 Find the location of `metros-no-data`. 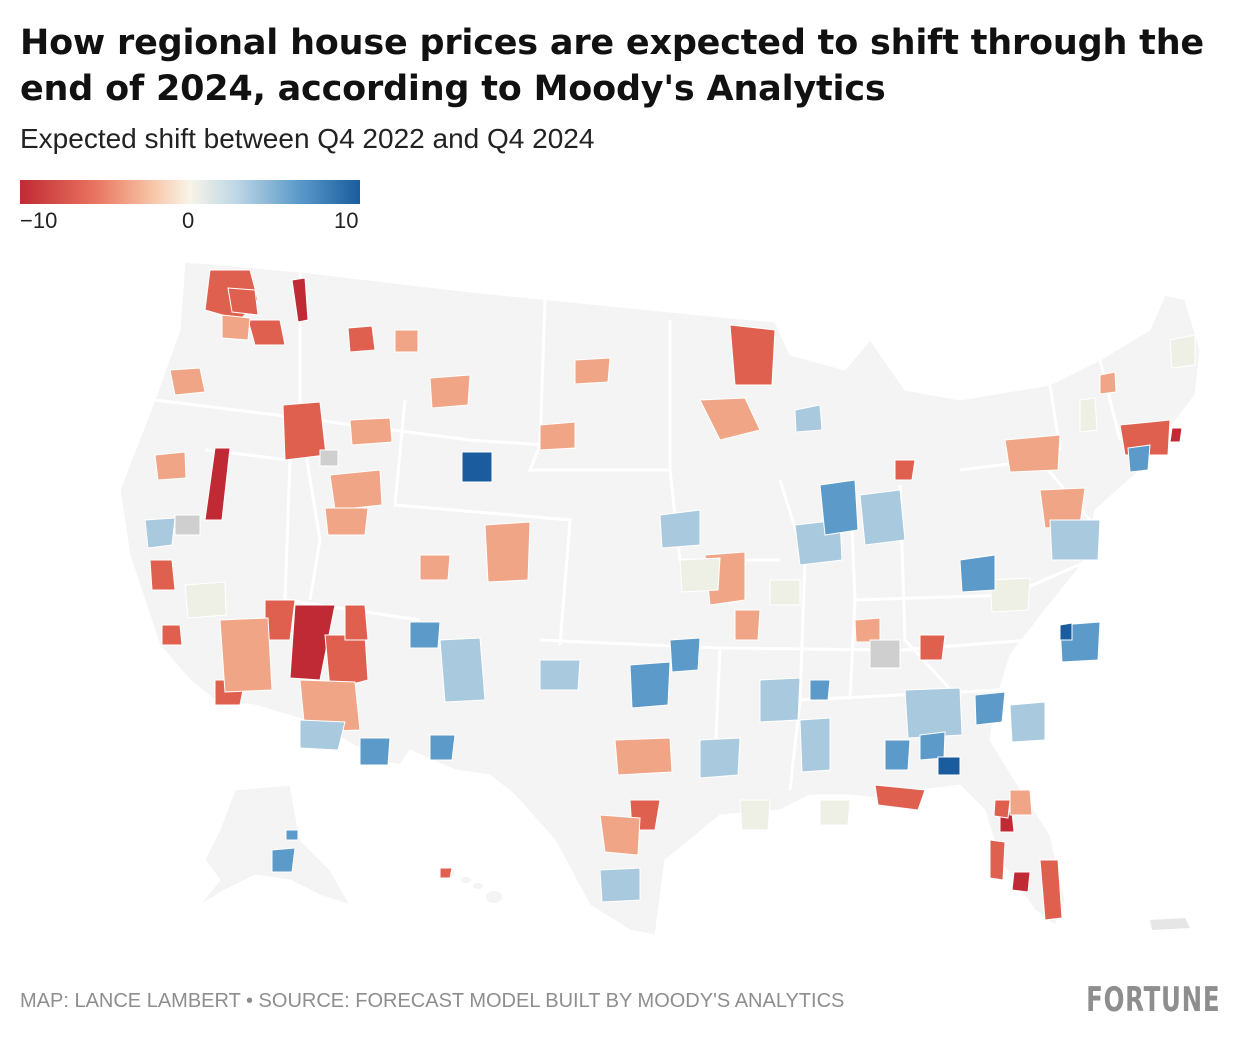

metros-no-data is located at coordinates (537, 559).